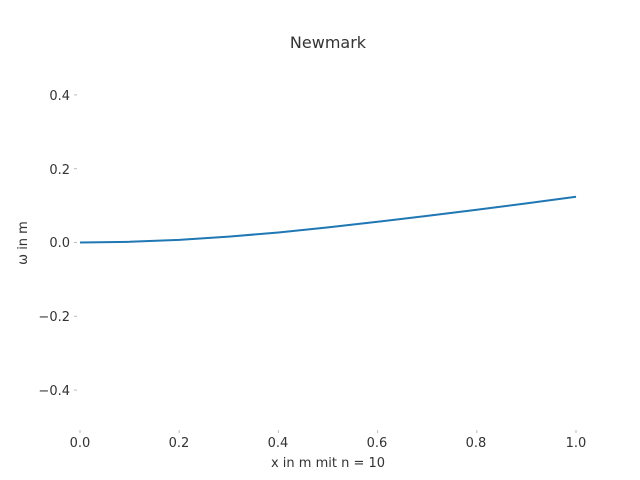  Describe the element at coordinates (278, 443) in the screenshot. I see `x-tick-label: 0.4` at that location.